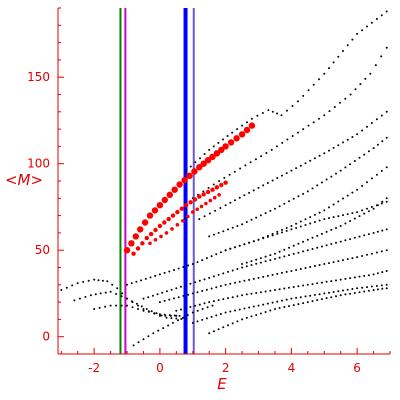  I want to click on y-tick-label: 150, so click(38, 77).